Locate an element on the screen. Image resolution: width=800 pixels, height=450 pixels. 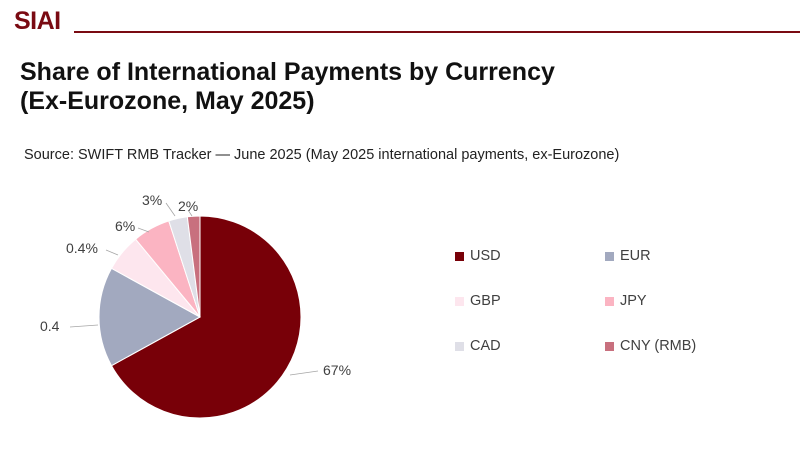
data-label: 6% is located at coordinates (125, 226).